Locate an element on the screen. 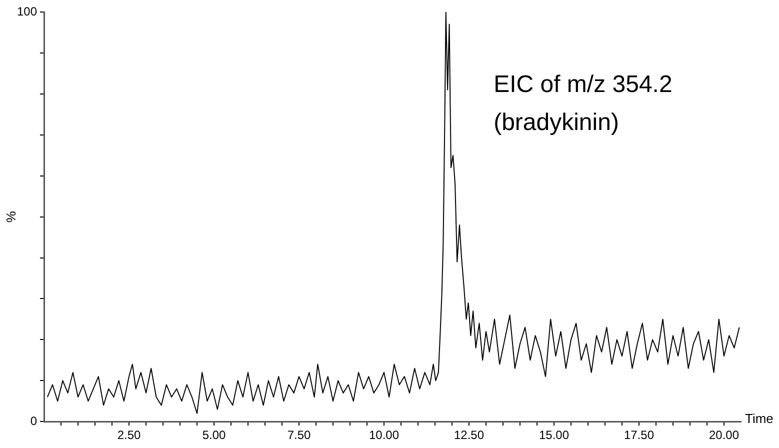 The width and height of the screenshot is (779, 448). x-tick-label: 10.00 is located at coordinates (384, 435).